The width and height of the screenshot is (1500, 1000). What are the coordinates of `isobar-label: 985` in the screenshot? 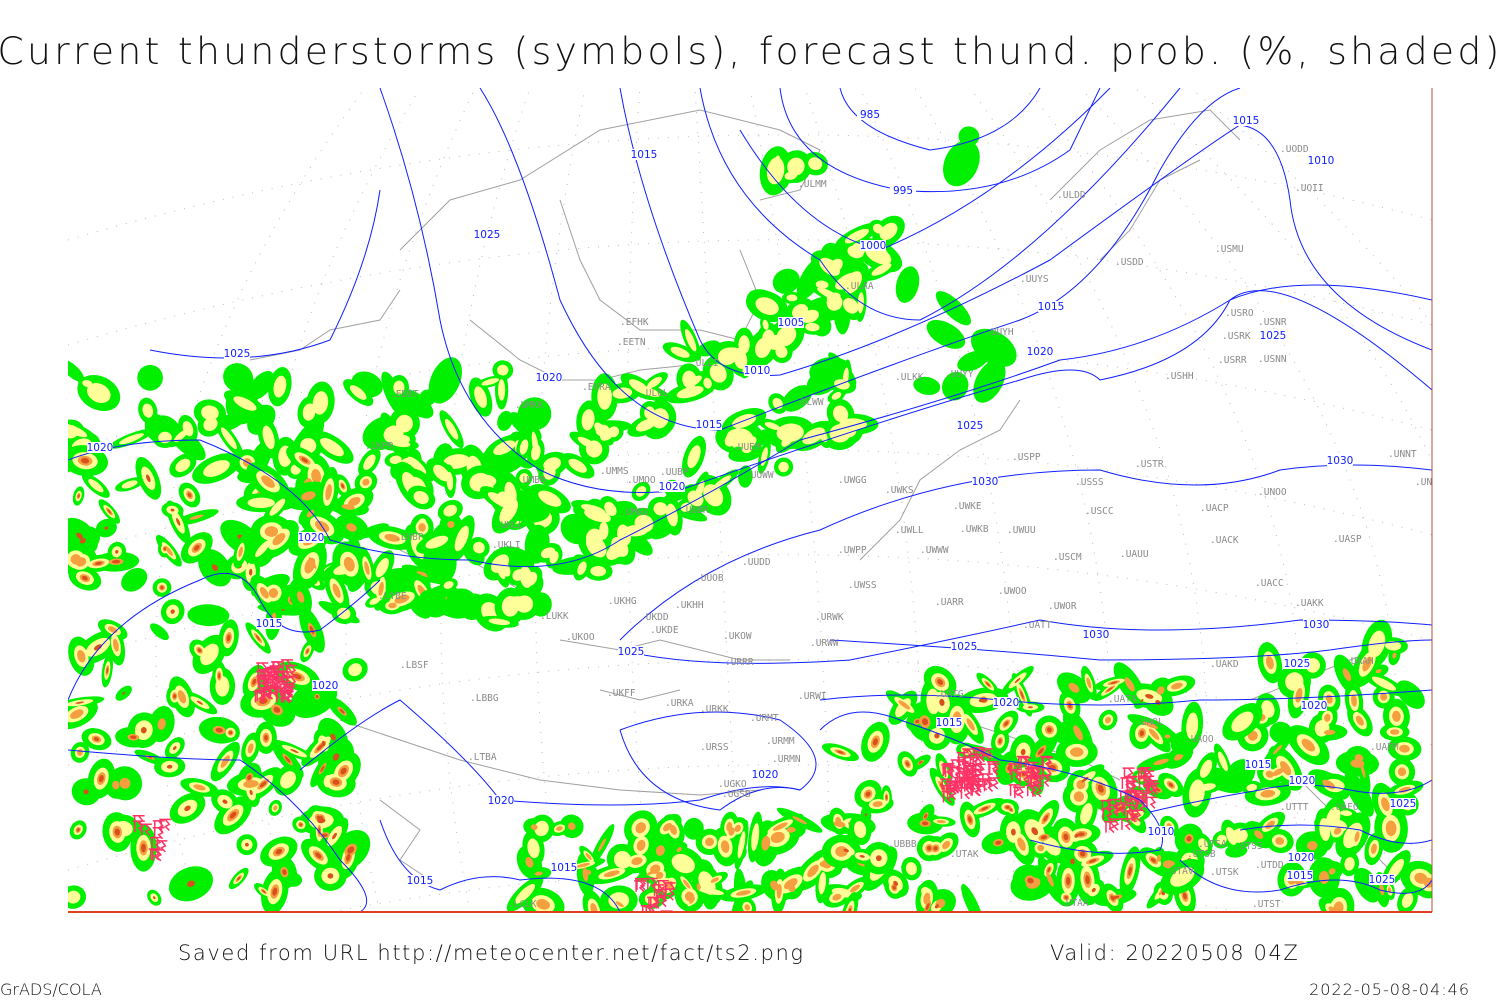 It's located at (870, 115).